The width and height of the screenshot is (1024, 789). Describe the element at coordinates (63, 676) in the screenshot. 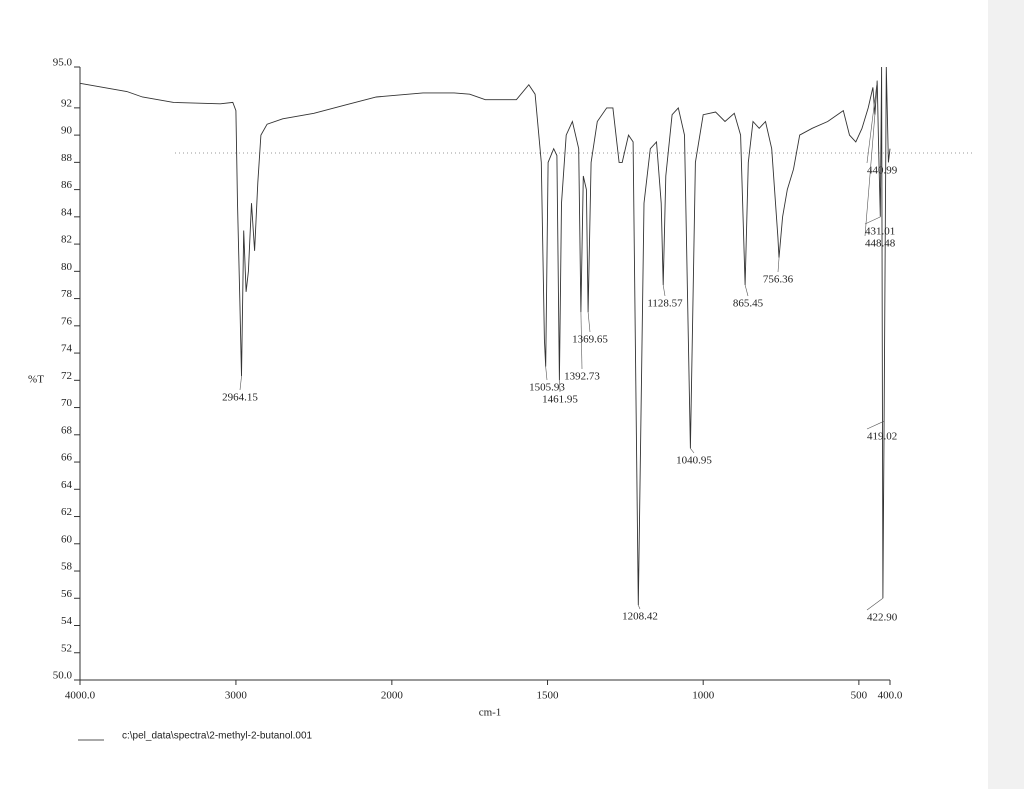

I see `y-tick-label: 50.0` at that location.